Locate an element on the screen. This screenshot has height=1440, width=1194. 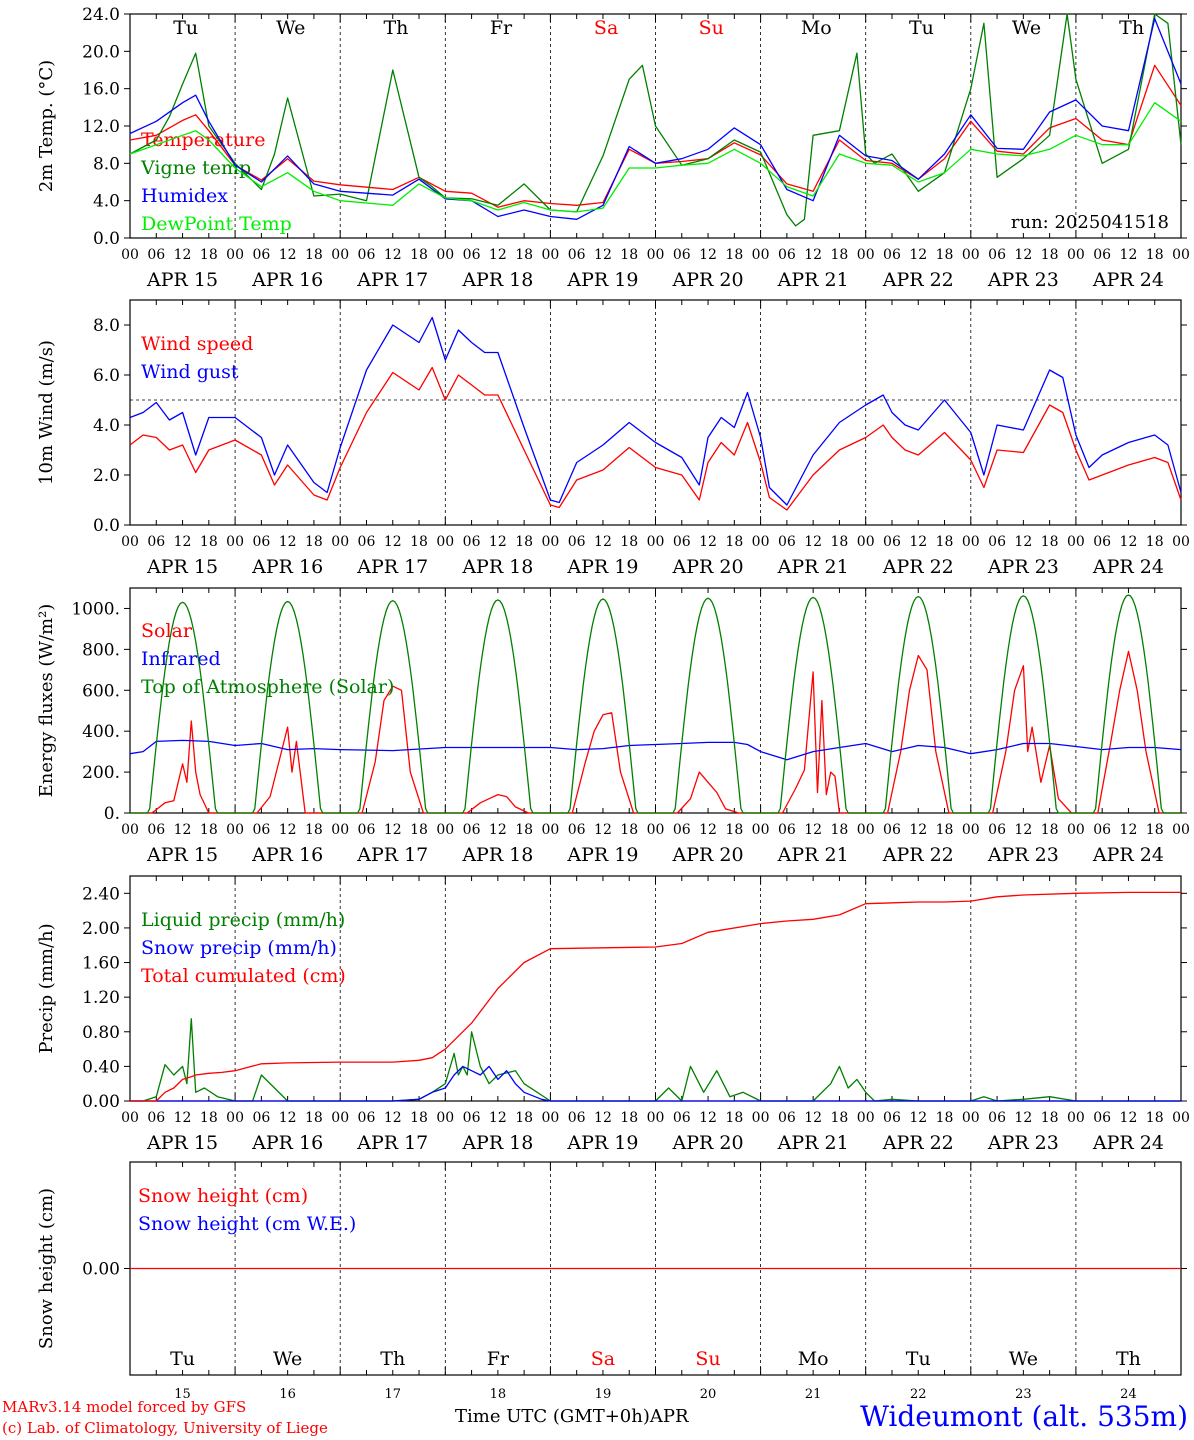
weekday-label: Su is located at coordinates (711, 28).